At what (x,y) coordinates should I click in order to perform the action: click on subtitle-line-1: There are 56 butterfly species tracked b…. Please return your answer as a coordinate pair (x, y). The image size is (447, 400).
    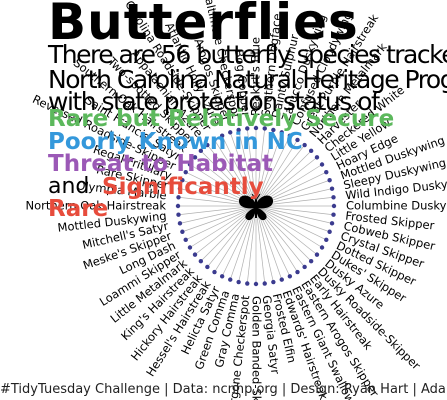
    Looking at the image, I should click on (247, 54).